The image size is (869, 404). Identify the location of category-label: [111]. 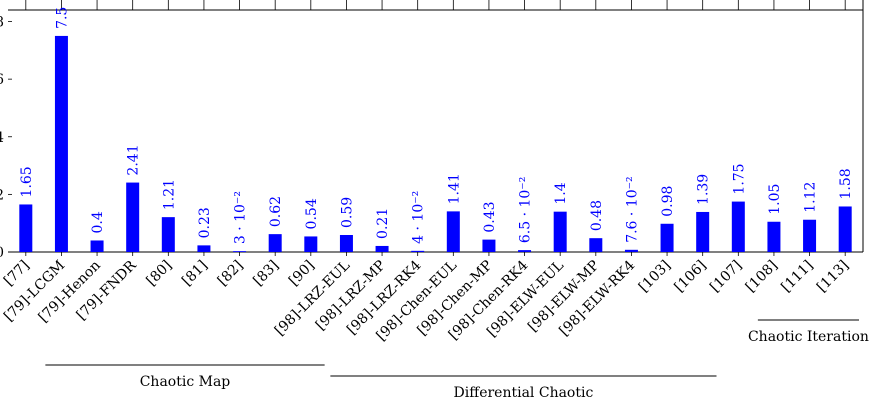
(797, 277).